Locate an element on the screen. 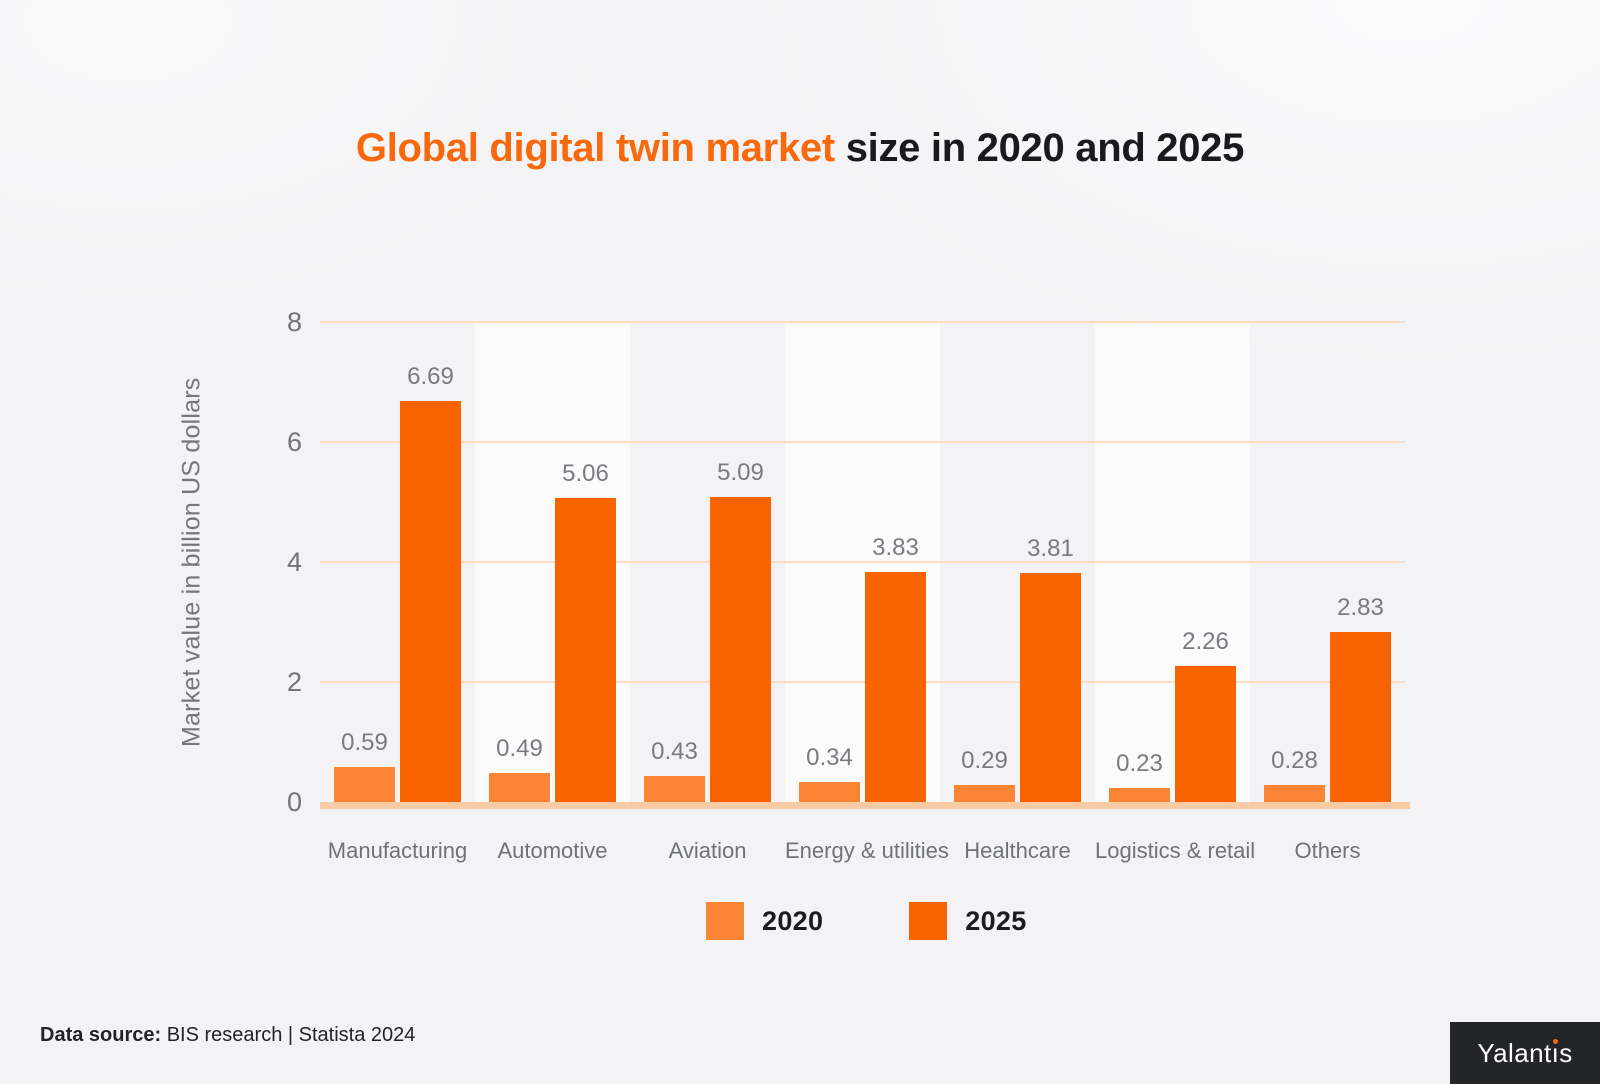  value-label-2025-healthcare: 3.81 is located at coordinates (1050, 549).